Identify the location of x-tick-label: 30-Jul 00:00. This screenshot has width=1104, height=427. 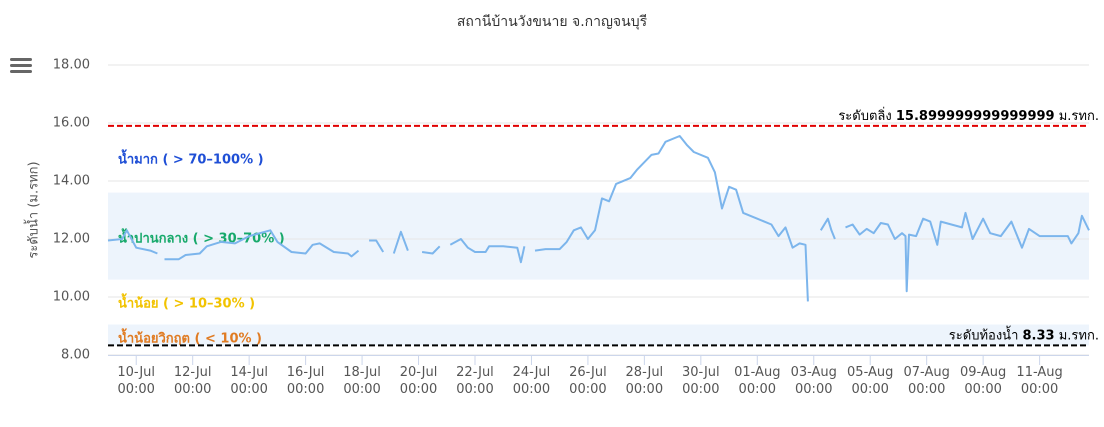
(701, 381).